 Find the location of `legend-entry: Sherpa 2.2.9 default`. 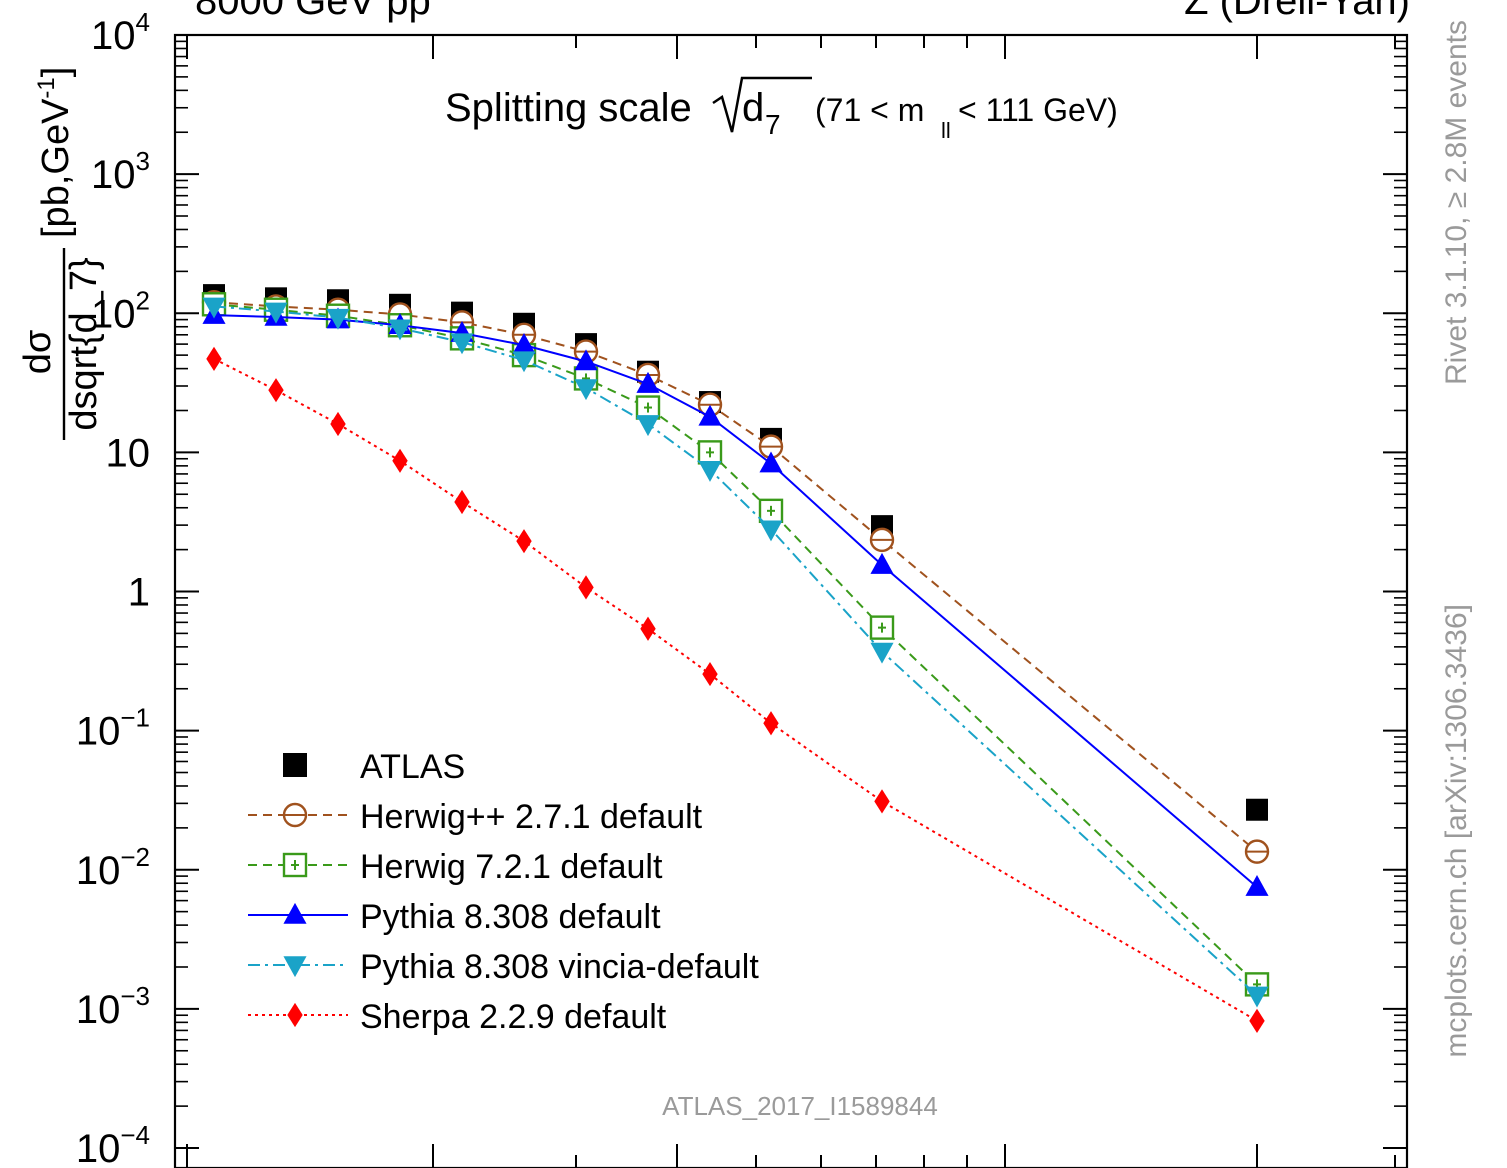

legend-entry: Sherpa 2.2.9 default is located at coordinates (457, 1017).